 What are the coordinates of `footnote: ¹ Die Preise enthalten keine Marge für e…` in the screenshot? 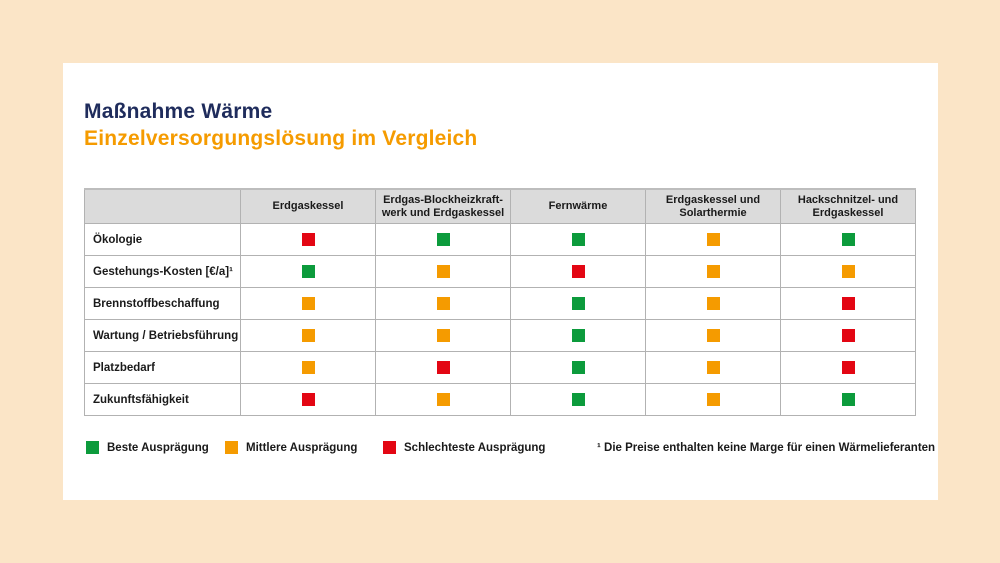 It's located at (766, 448).